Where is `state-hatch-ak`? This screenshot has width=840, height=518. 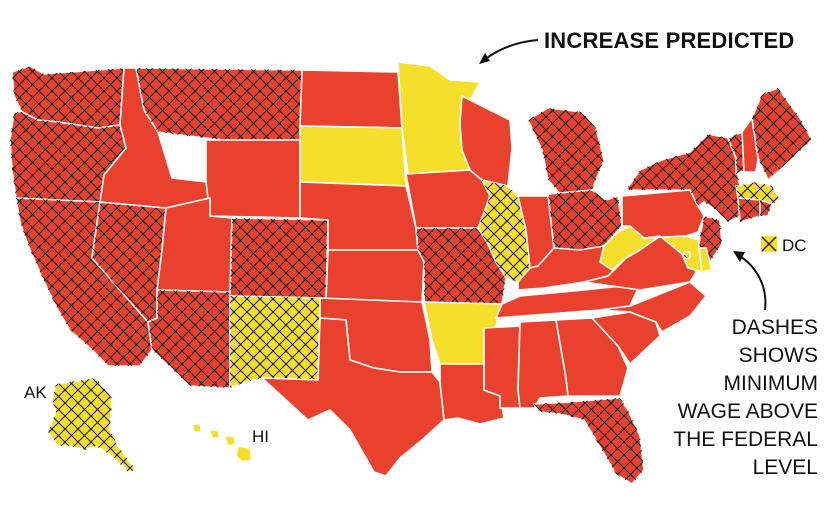 state-hatch-ak is located at coordinates (92, 425).